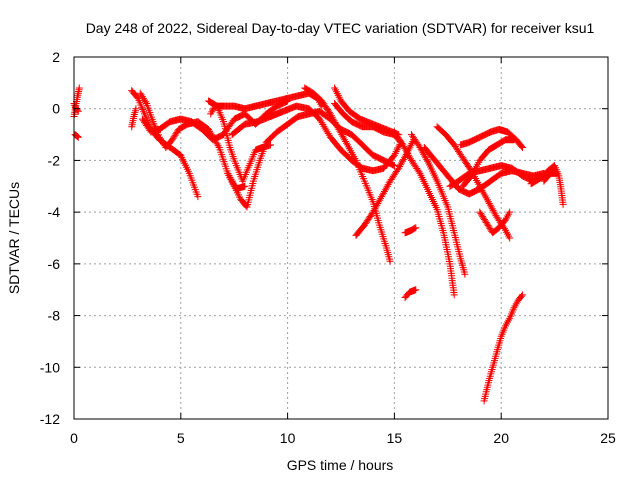 The height and width of the screenshot is (480, 640). What do you see at coordinates (56, 109) in the screenshot?
I see `y-tick-label: 0` at bounding box center [56, 109].